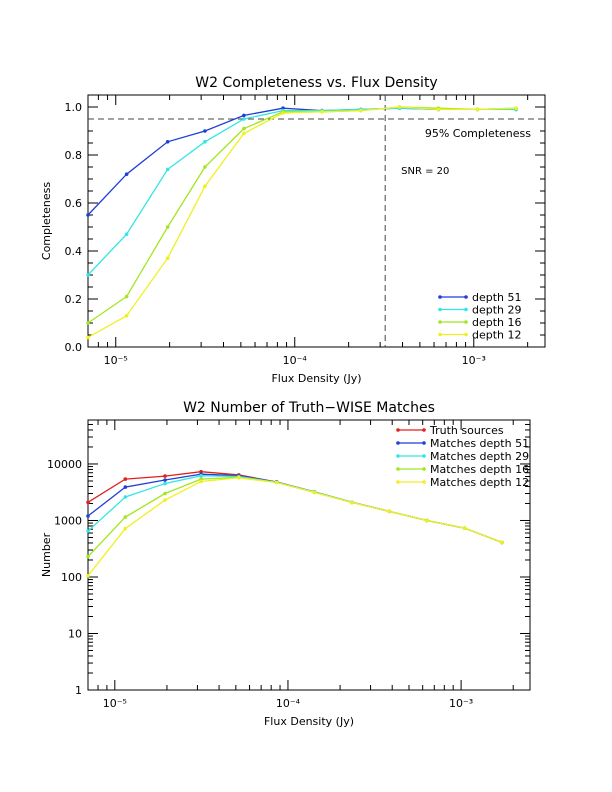 This screenshot has width=612, height=792. I want to click on chart1-y-axis-label: Completeness, so click(46, 221).